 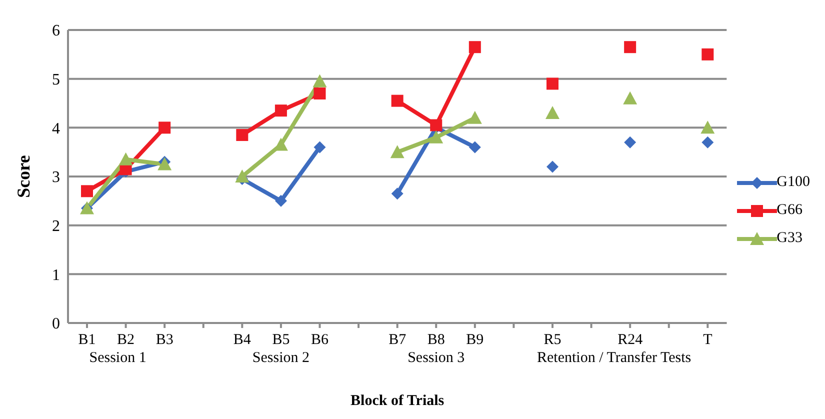 I want to click on x-tick-label: R5, so click(x=553, y=340).